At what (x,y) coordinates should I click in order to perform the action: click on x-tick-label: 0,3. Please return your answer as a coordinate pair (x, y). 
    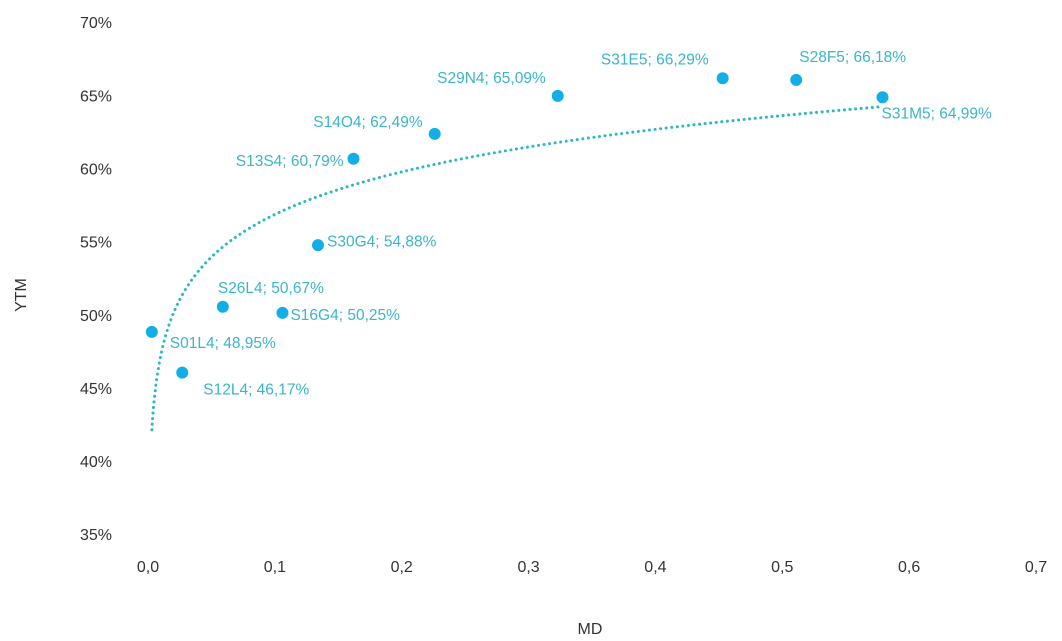
    Looking at the image, I should click on (528, 567).